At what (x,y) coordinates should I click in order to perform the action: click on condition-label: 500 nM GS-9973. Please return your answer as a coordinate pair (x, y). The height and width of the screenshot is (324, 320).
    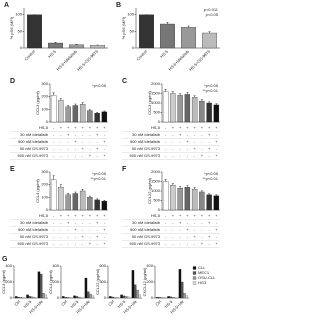
    Looking at the image, I should click on (145, 155).